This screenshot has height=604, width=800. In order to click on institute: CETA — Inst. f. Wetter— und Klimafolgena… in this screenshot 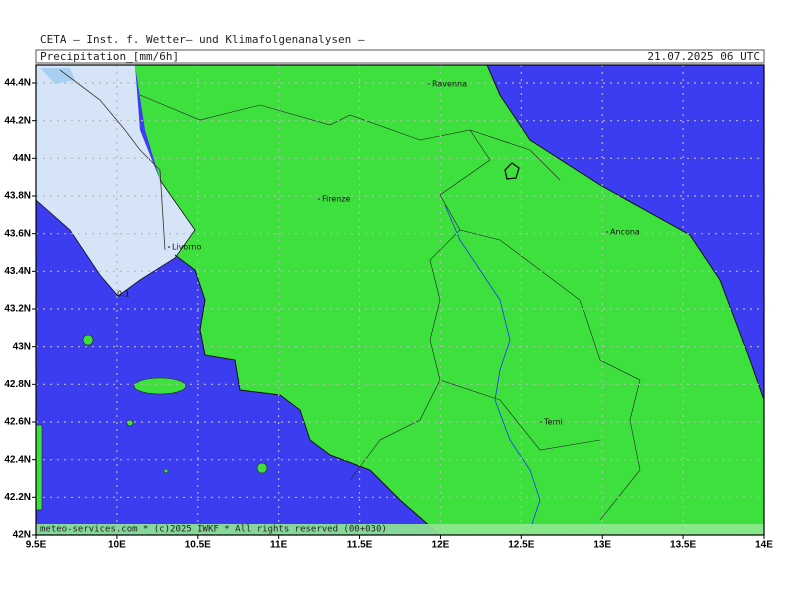, I will do `click(202, 39)`.